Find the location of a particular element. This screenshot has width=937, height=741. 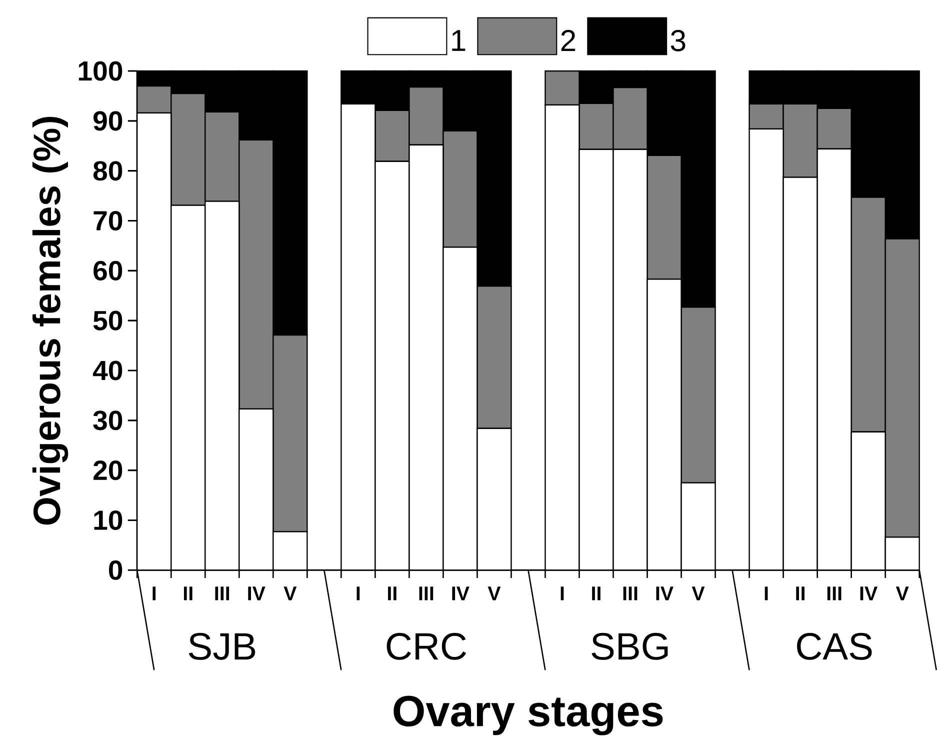

y-tick-label: 0 is located at coordinates (115, 570).